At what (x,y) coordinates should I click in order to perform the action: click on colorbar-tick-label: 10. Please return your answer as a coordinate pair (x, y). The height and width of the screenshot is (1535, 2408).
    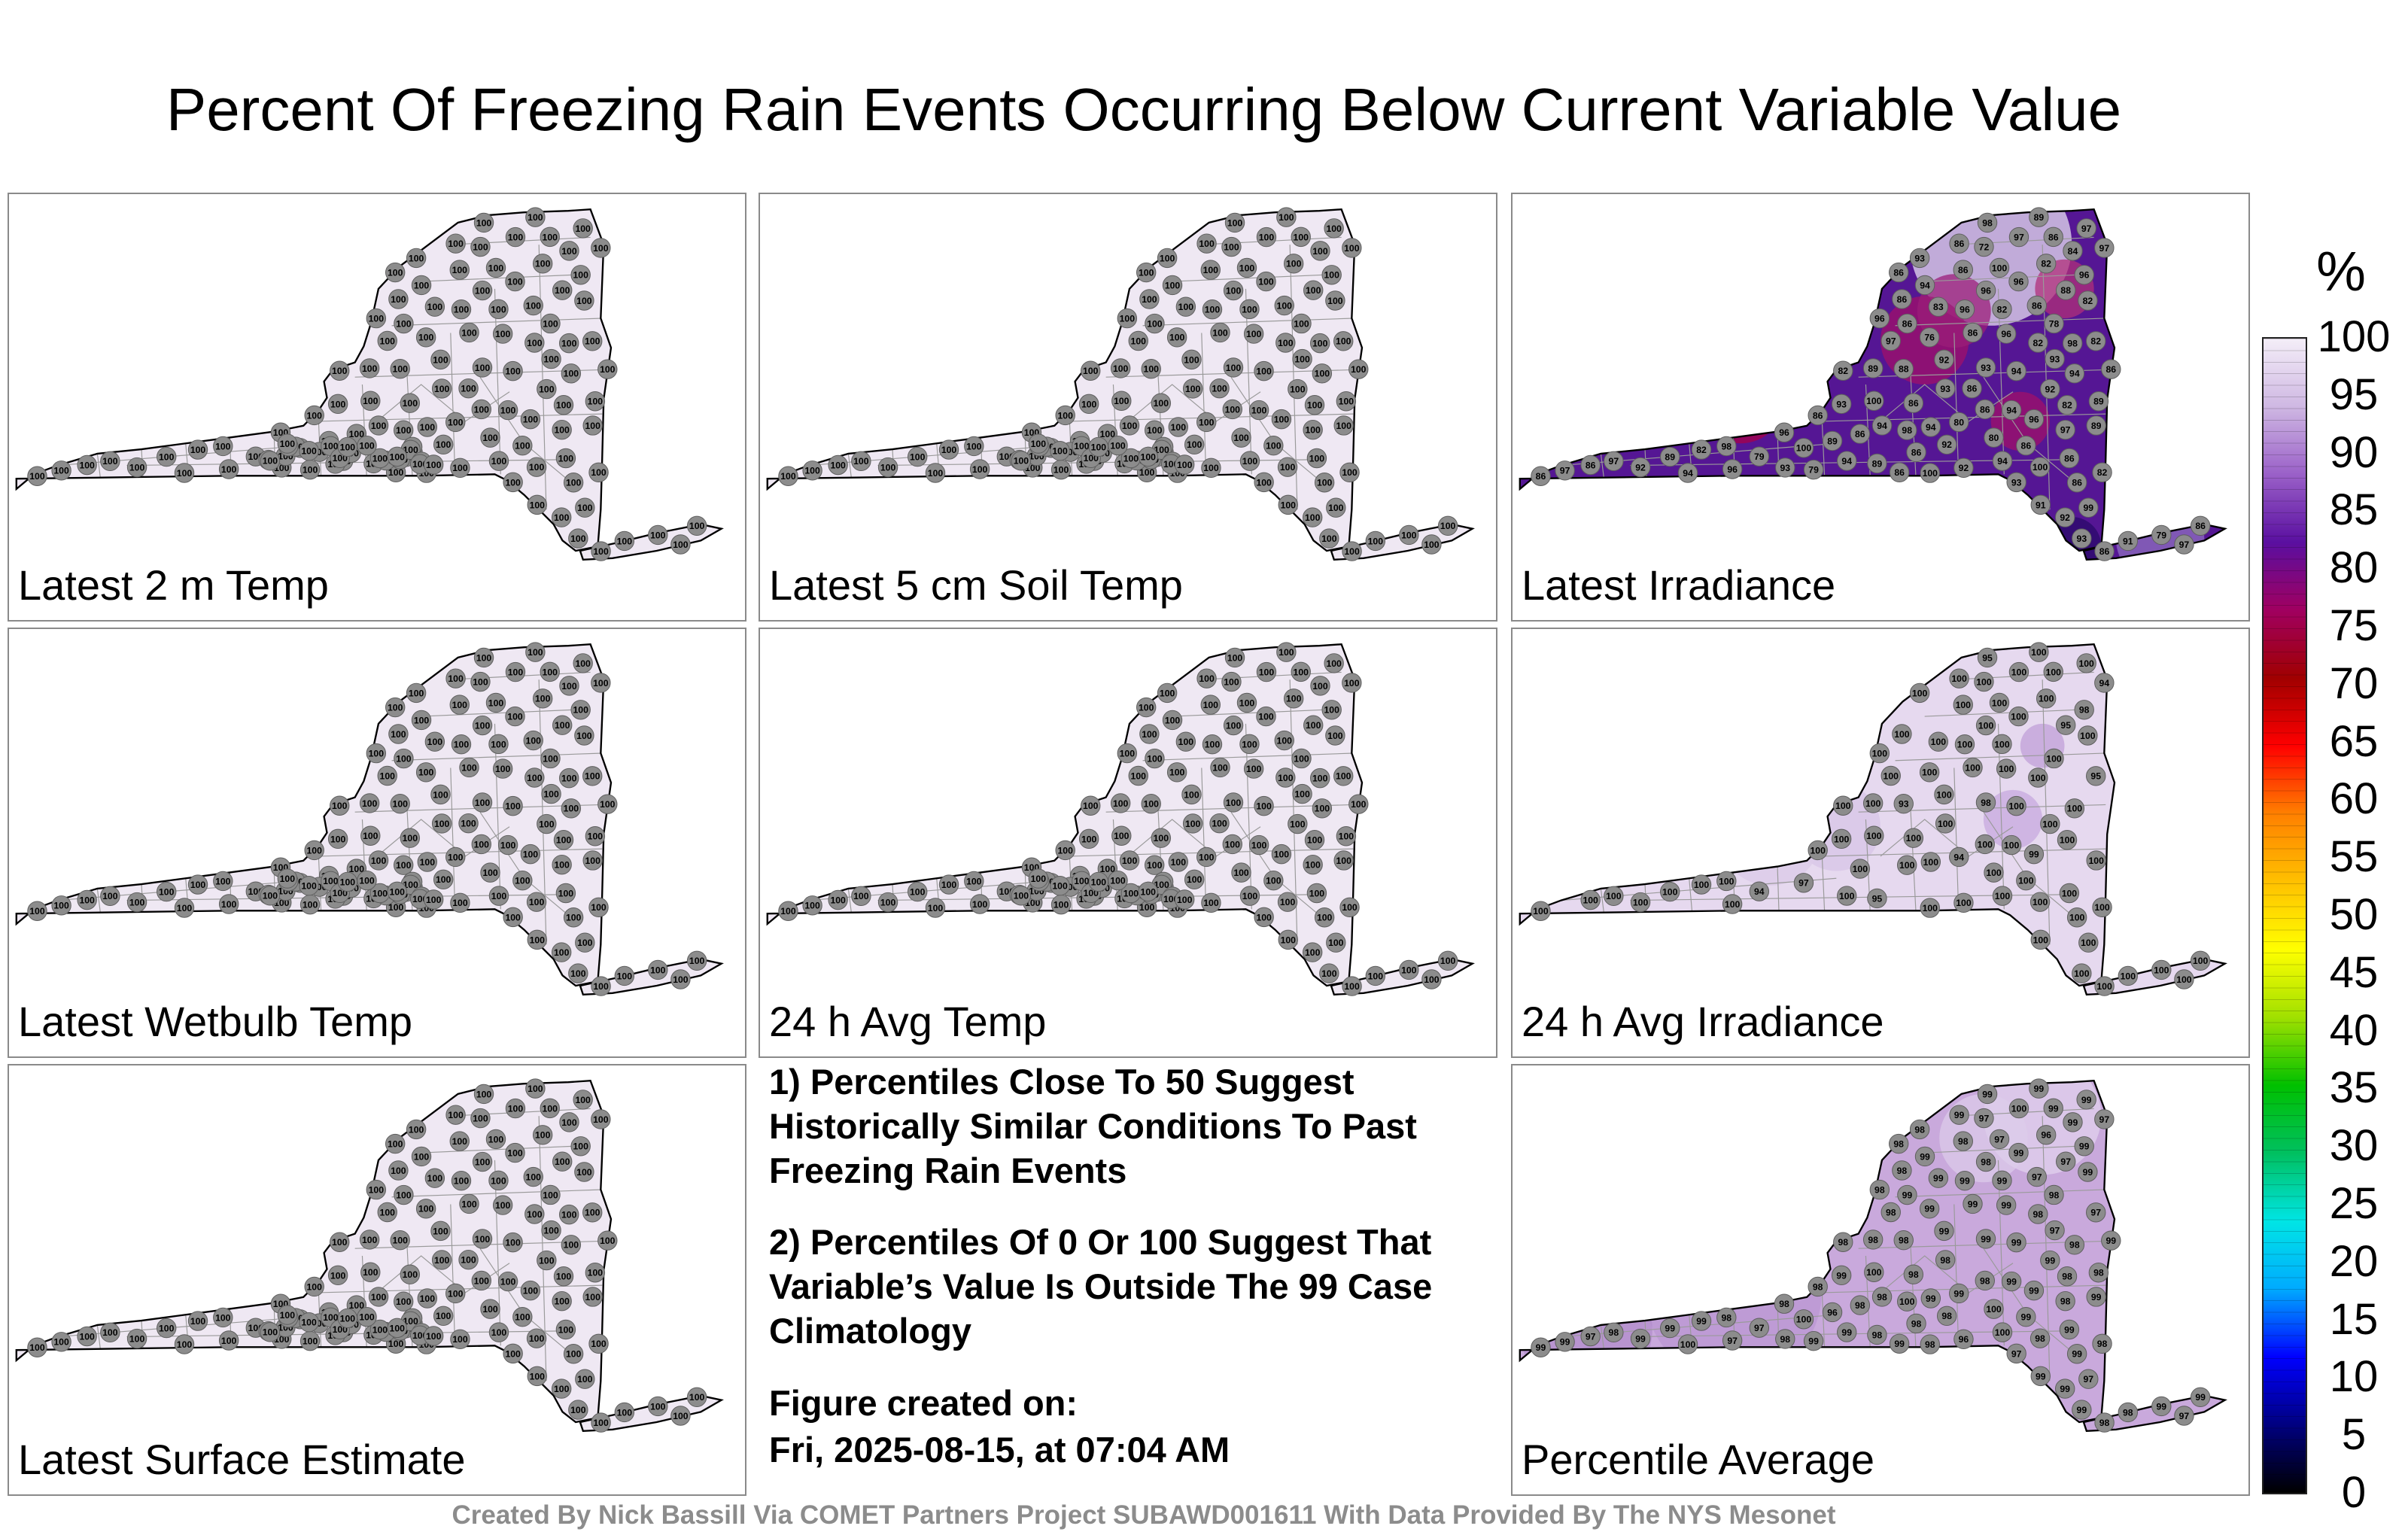
    Looking at the image, I should click on (2354, 1377).